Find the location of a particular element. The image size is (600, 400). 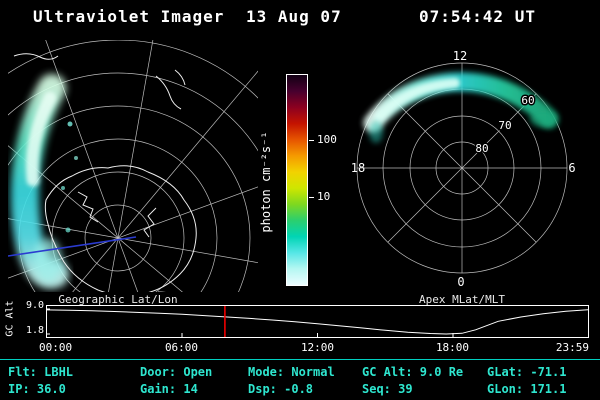

colorbar is located at coordinates (297, 180).